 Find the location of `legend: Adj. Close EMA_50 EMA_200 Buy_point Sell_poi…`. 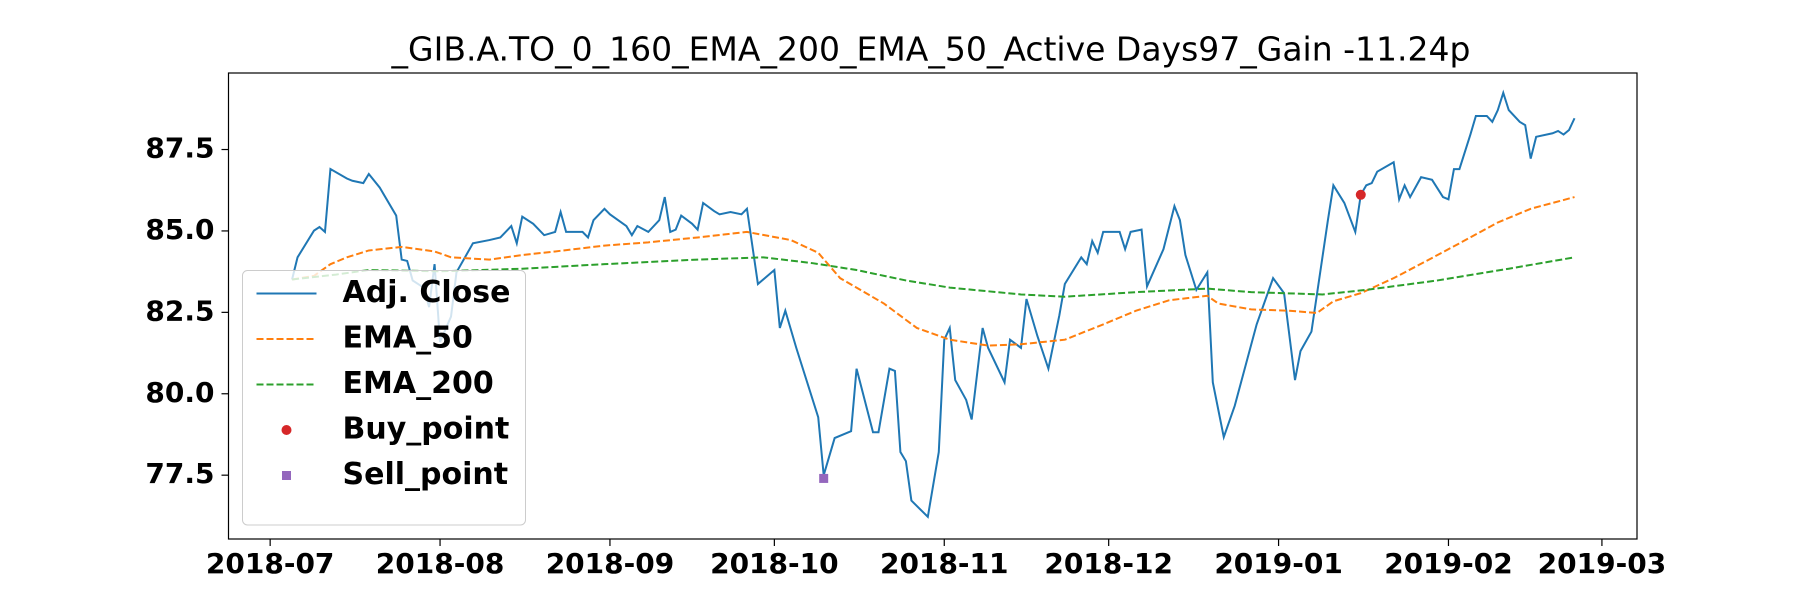

legend: Adj. Close EMA_50 EMA_200 Buy_point Sell_poi… is located at coordinates (384, 398).